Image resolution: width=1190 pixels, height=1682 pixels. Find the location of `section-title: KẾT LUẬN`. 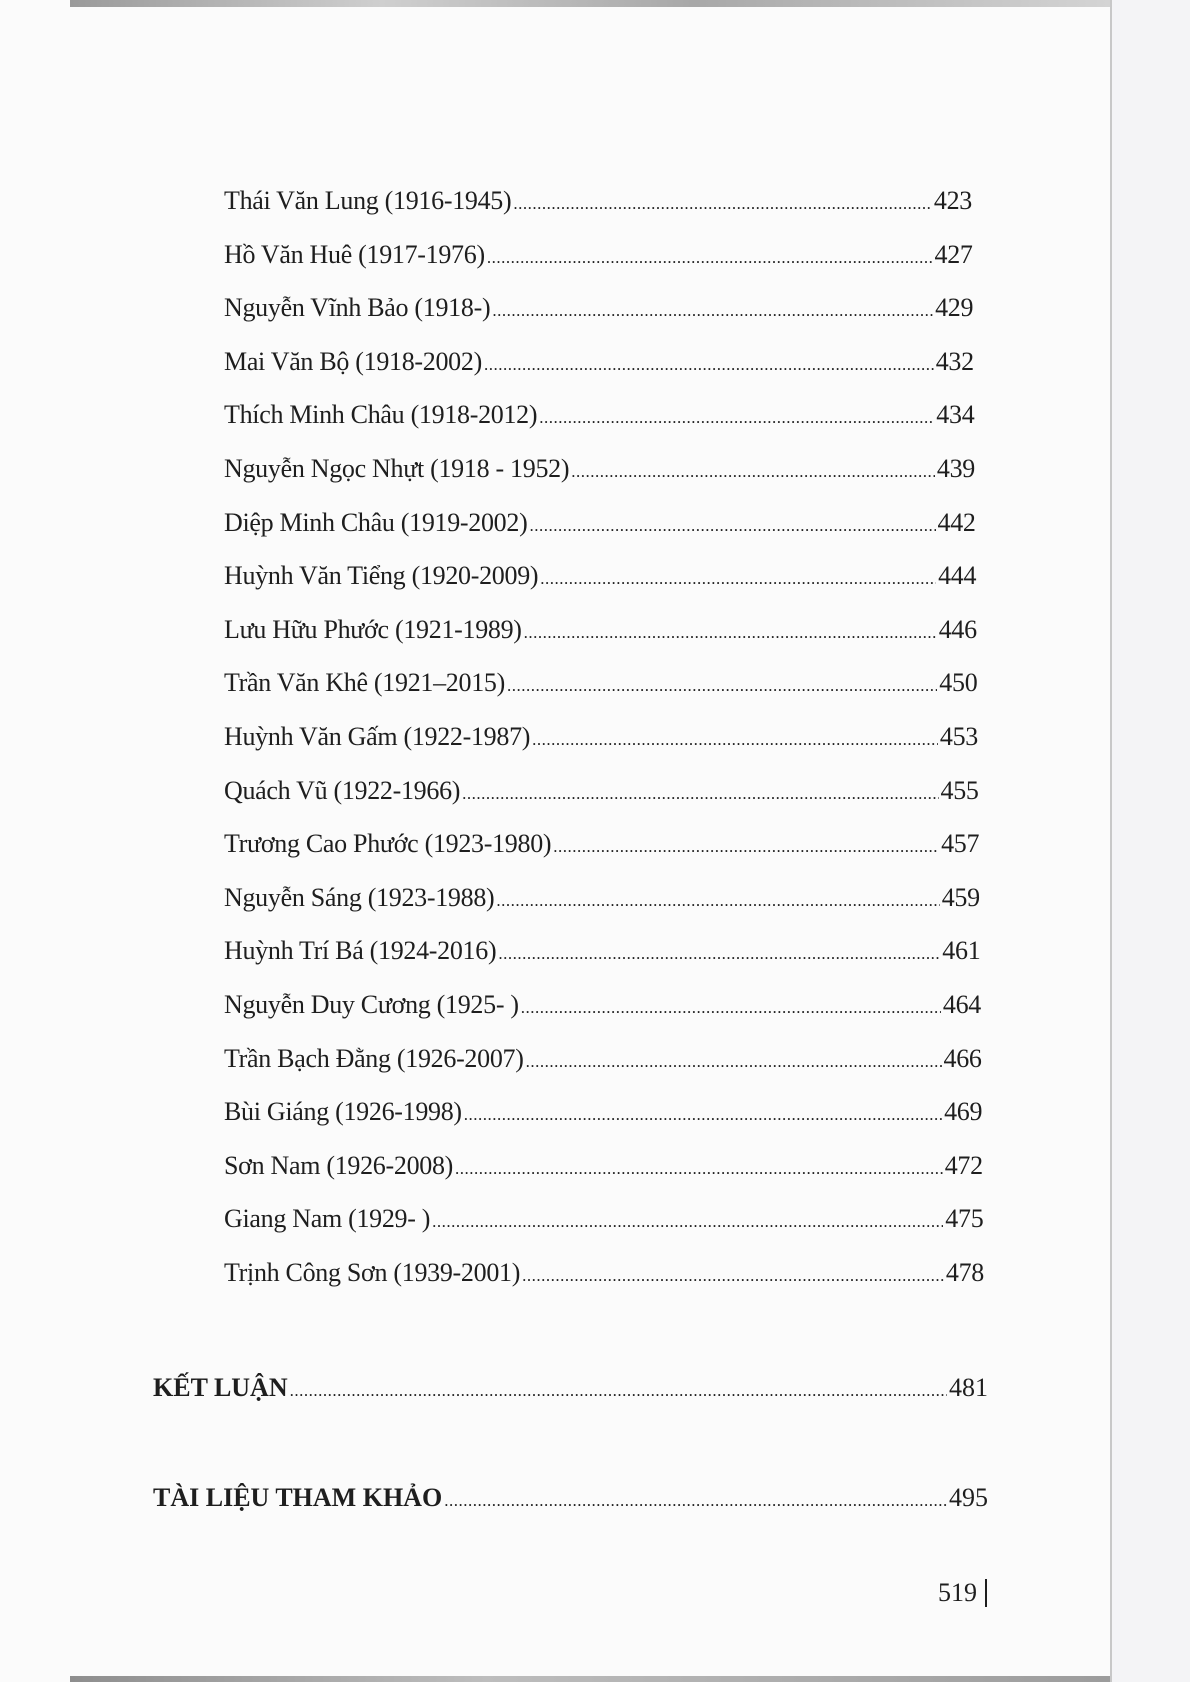

section-title: KẾT LUẬN is located at coordinates (220, 1387).